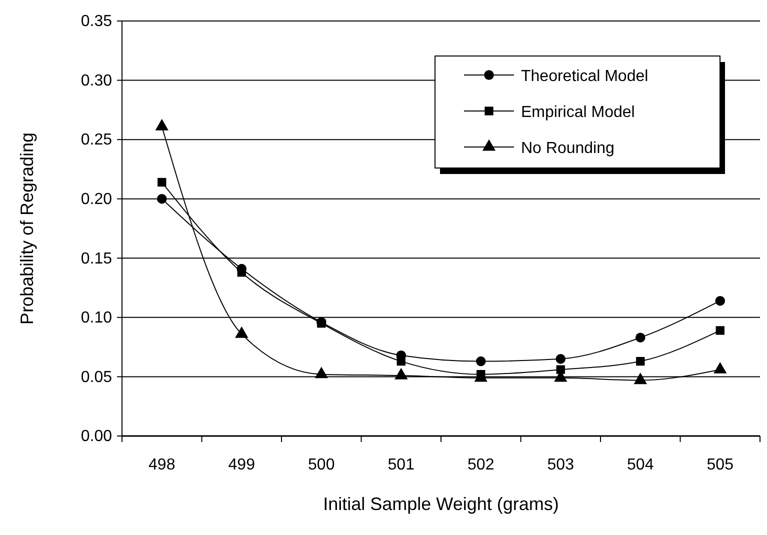 This screenshot has width=767, height=535. What do you see at coordinates (401, 465) in the screenshot?
I see `x-tick-label: 501` at bounding box center [401, 465].